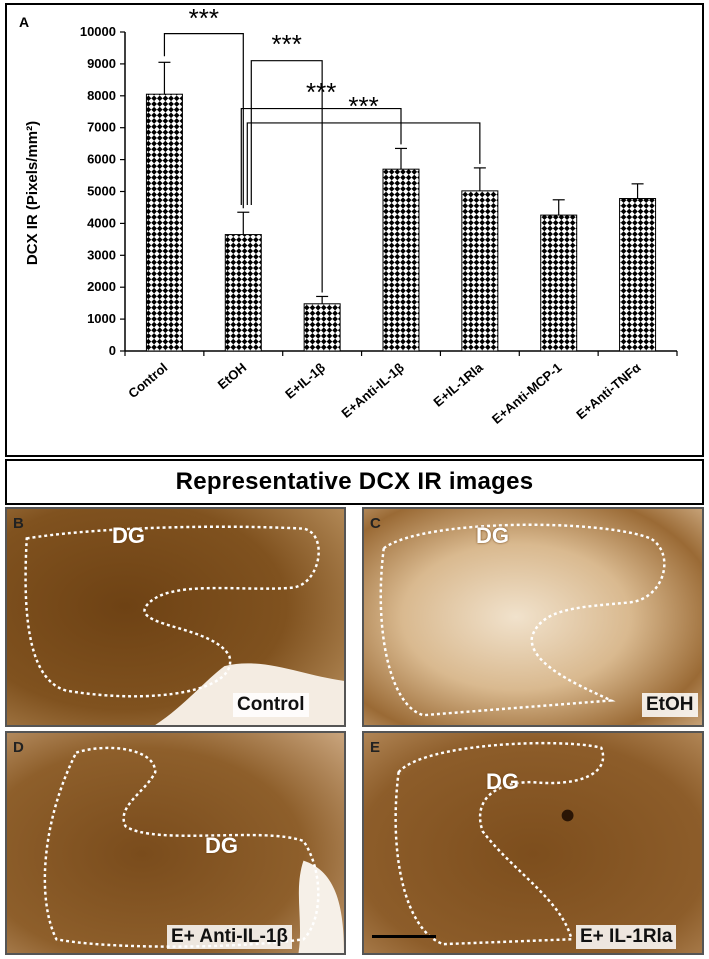 The image size is (709, 959). I want to click on x-tick-label-3: E+Anti-IL-1β, so click(372, 390).